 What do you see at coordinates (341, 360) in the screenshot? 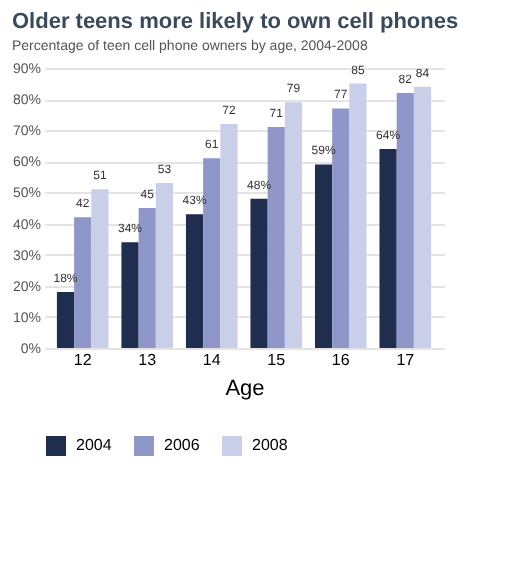
I see `x-tick-label: 16` at bounding box center [341, 360].